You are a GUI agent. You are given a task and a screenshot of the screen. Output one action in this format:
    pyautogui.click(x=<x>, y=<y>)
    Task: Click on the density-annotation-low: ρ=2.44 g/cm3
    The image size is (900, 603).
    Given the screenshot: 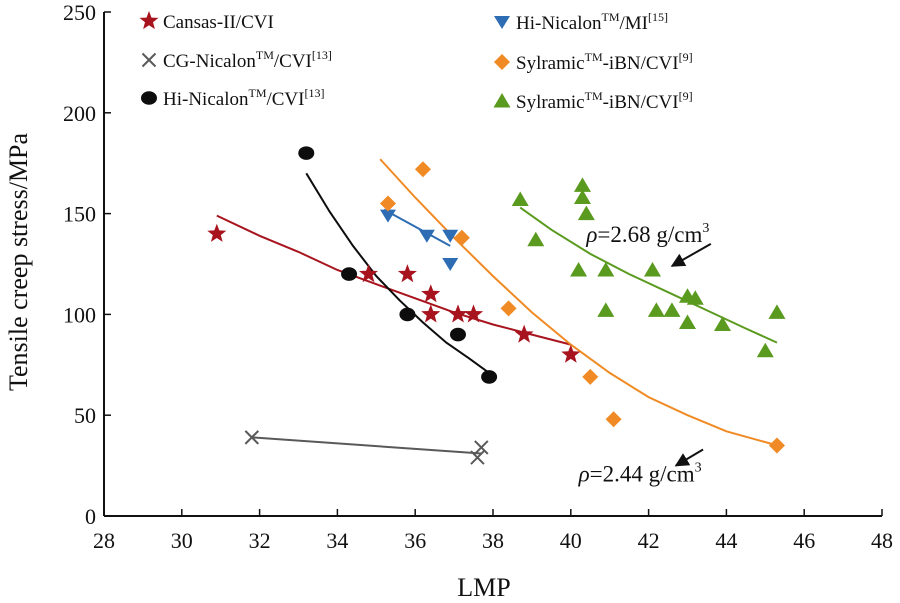 What is the action you would take?
    pyautogui.click(x=640, y=474)
    